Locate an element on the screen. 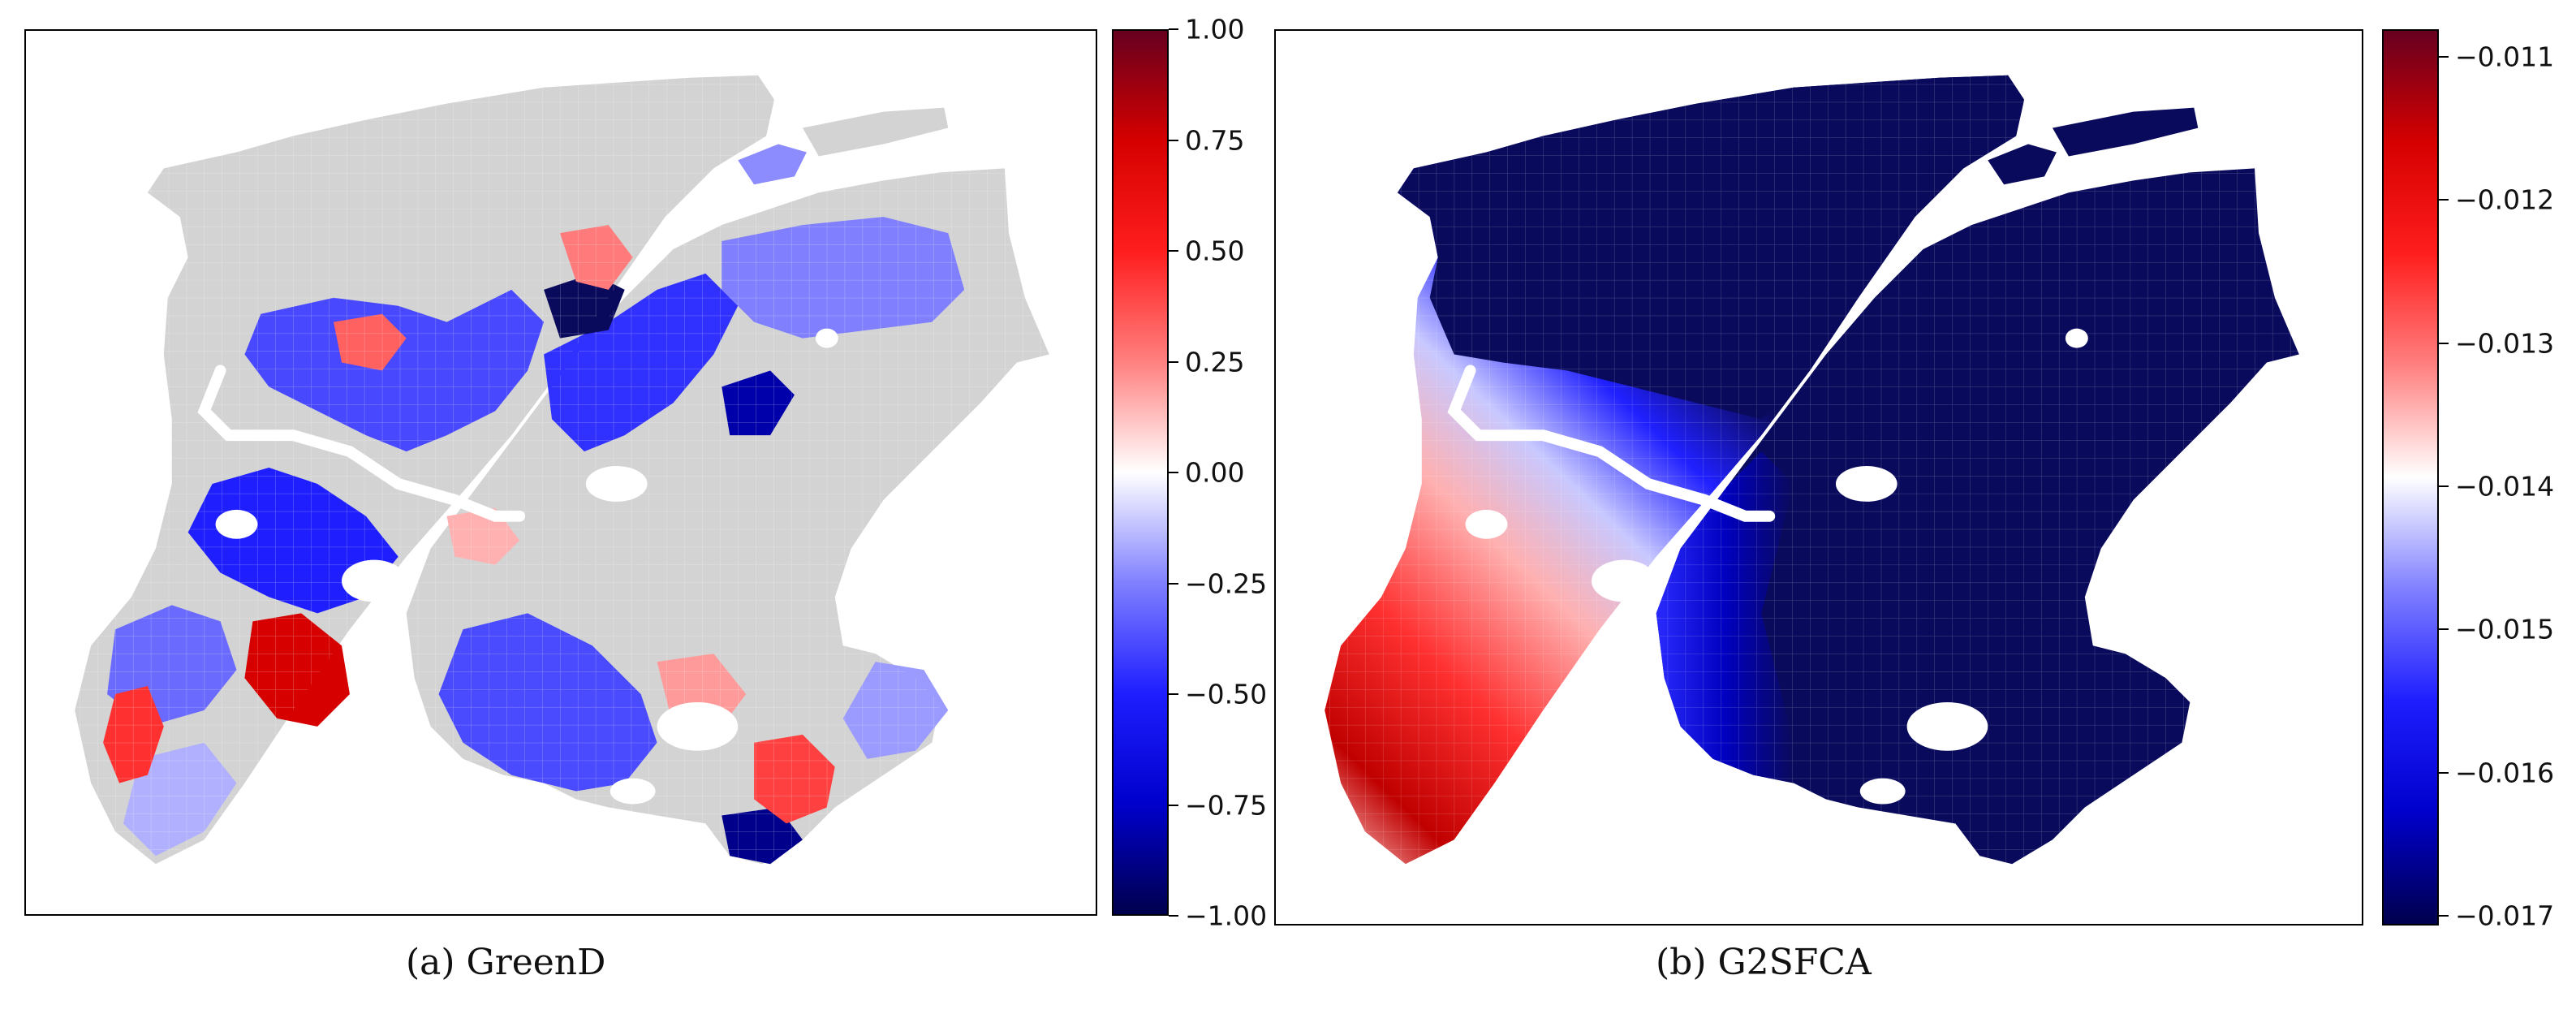 Image resolution: width=2576 pixels, height=1014 pixels. district-northeast-strip is located at coordinates (876, 132).